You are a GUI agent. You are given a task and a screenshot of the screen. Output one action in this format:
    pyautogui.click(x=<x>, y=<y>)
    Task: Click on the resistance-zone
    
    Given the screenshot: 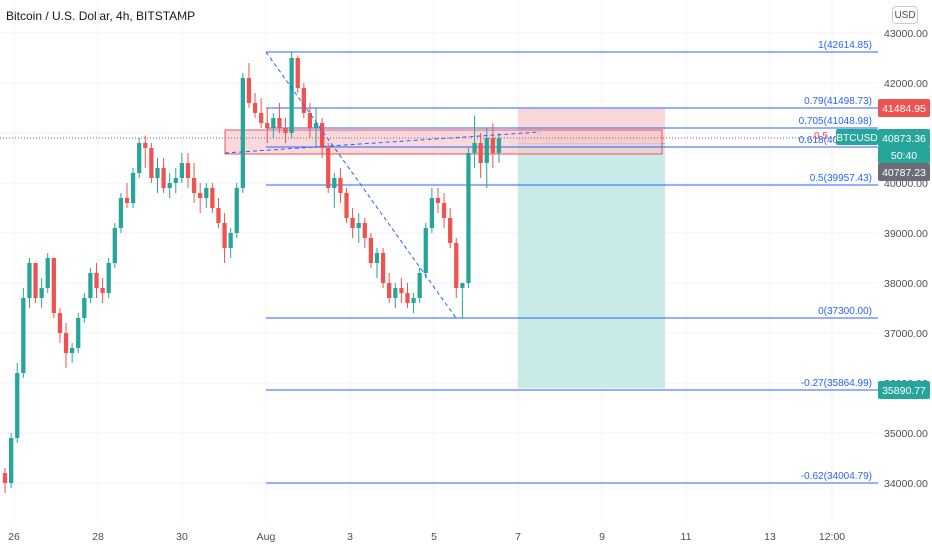 What is the action you would take?
    pyautogui.click(x=443, y=142)
    